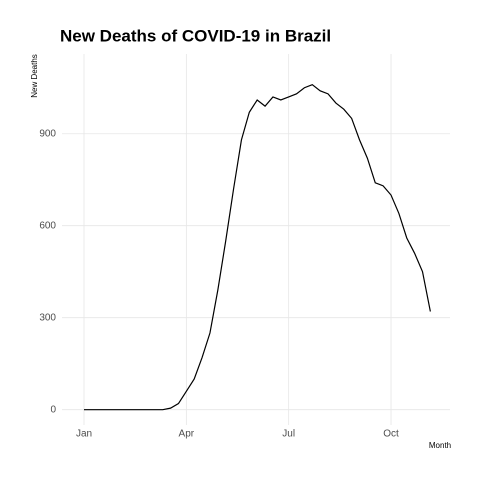 This screenshot has height=480, width=480. Describe the element at coordinates (440, 445) in the screenshot. I see `x-axis-label: Month` at that location.